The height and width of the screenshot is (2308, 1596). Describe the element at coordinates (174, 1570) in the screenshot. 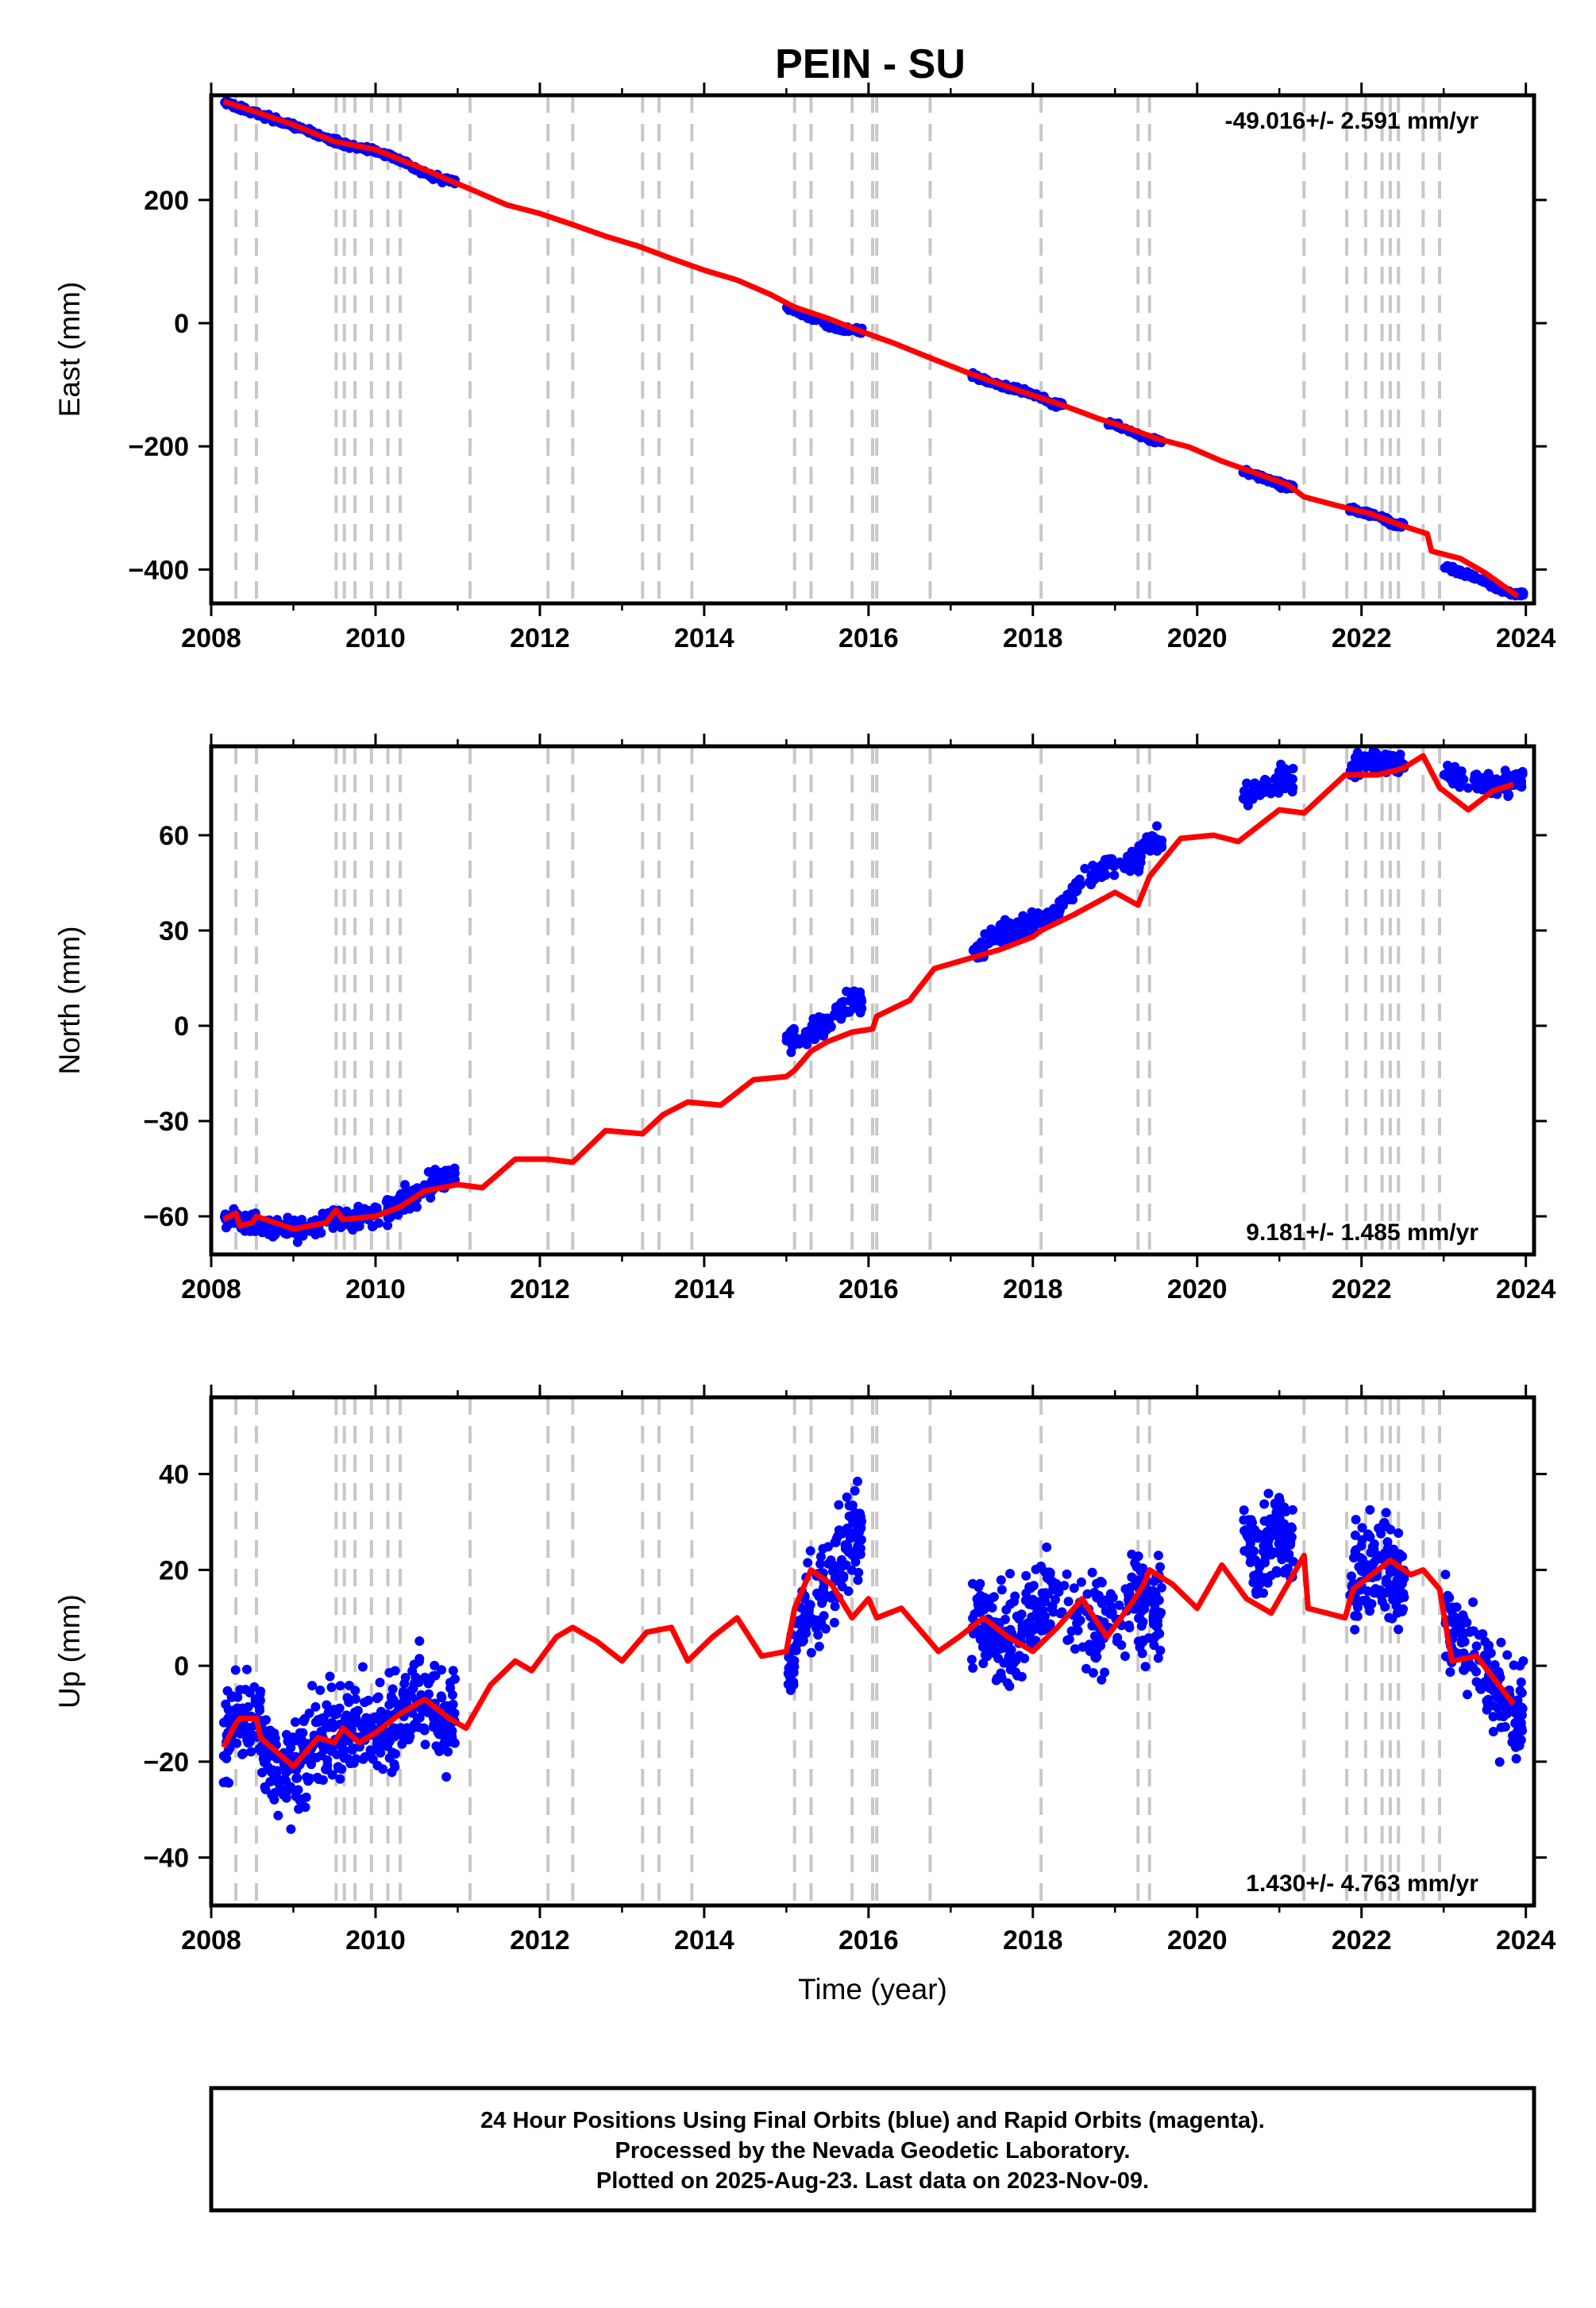

I see `up-y-tick-label: 20` at that location.